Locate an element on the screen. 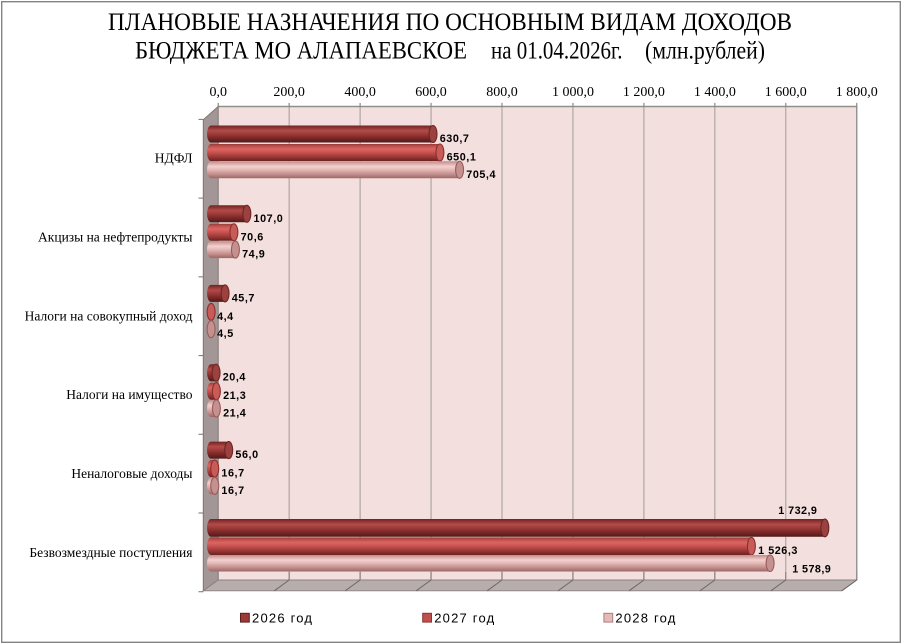 This screenshot has height=644, width=902. svg-text: Налоги на имущество is located at coordinates (129, 394).